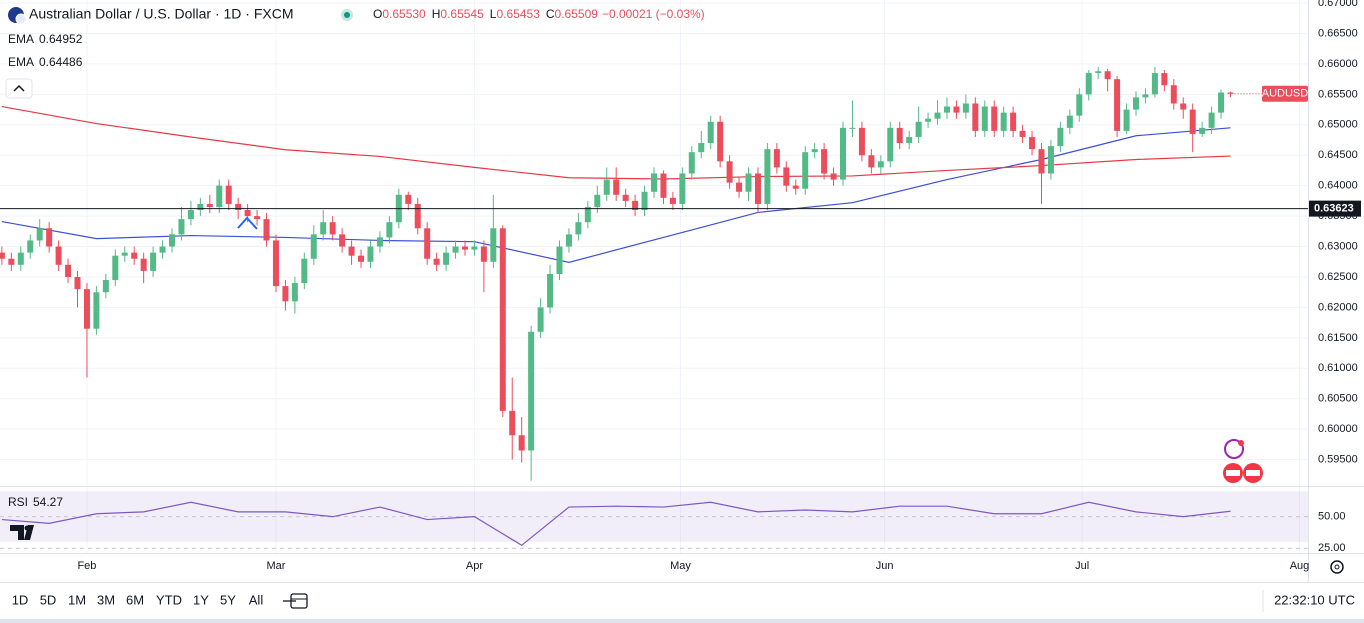 The width and height of the screenshot is (1364, 623). Describe the element at coordinates (247, 223) in the screenshot. I see `drawing-arrow` at that location.